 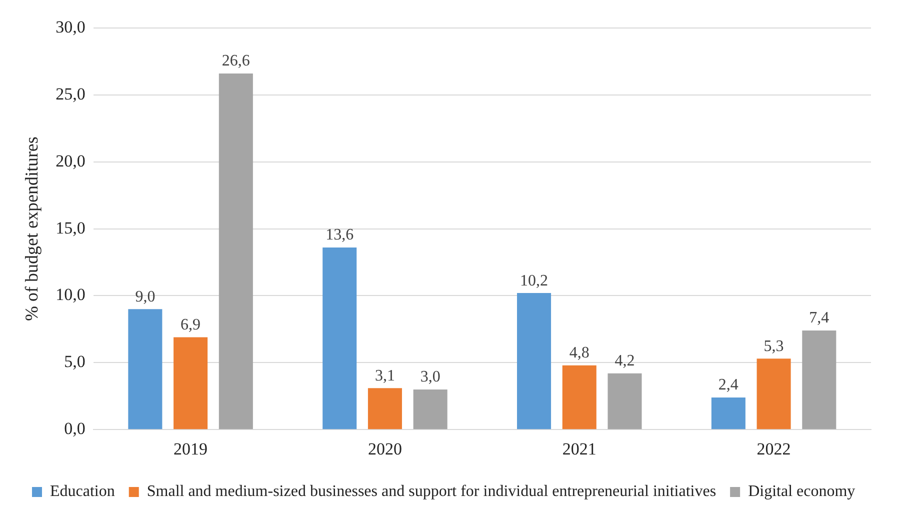 I want to click on data-label: 3,1, so click(x=384, y=375).